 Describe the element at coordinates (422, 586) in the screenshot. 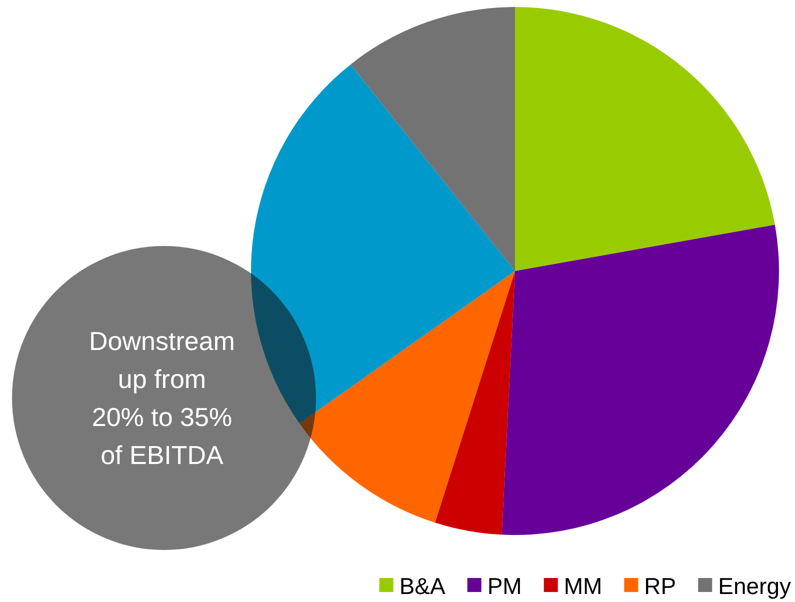

I see `legend-label: B&A` at that location.